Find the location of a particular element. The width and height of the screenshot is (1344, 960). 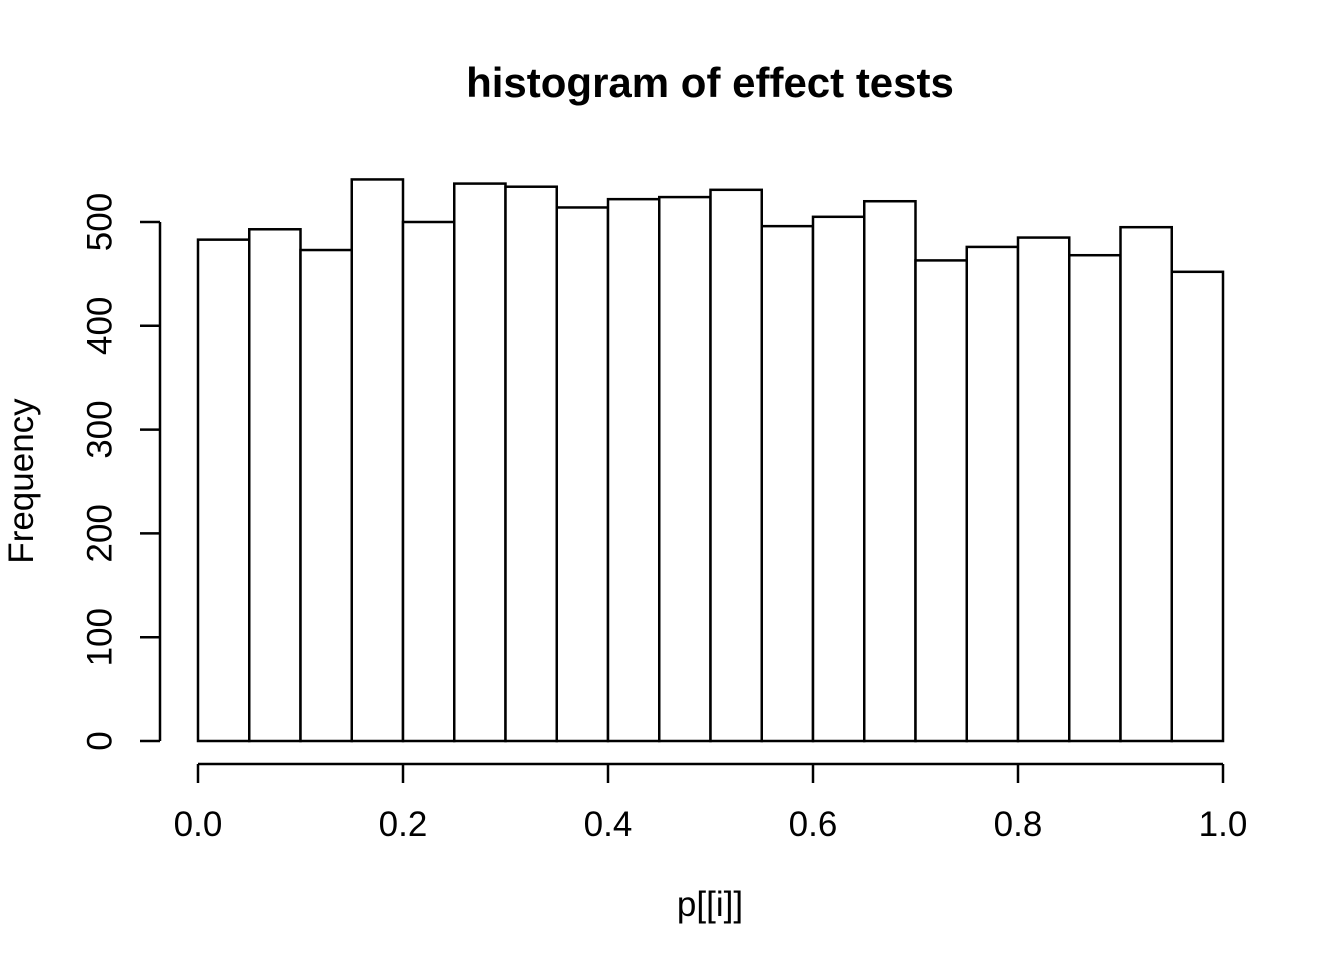

x-tick-label: 0.2 is located at coordinates (403, 824).